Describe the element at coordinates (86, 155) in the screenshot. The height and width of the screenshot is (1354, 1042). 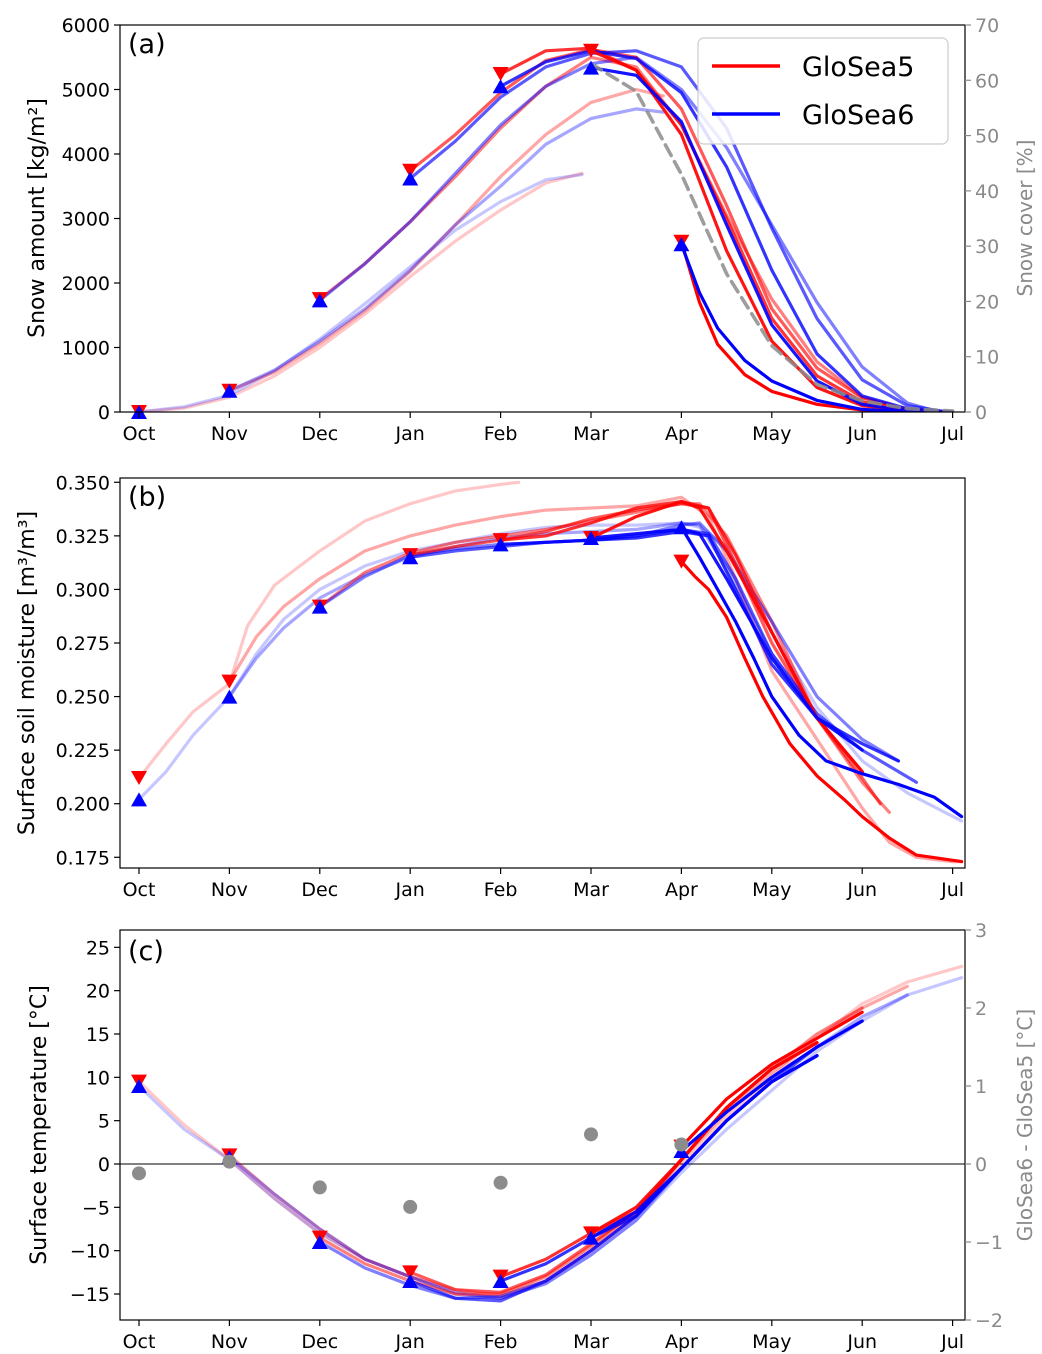
I see `panel-a-ytick-label: 4000` at that location.